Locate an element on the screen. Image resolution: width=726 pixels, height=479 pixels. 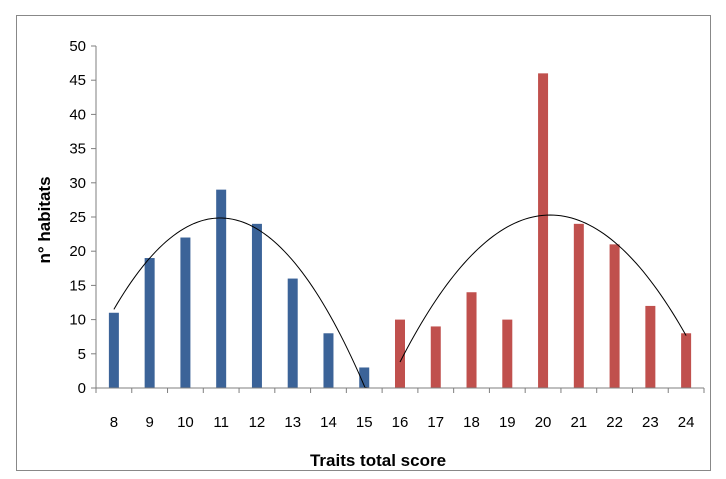
x-tick-label: 21 is located at coordinates (578, 422).